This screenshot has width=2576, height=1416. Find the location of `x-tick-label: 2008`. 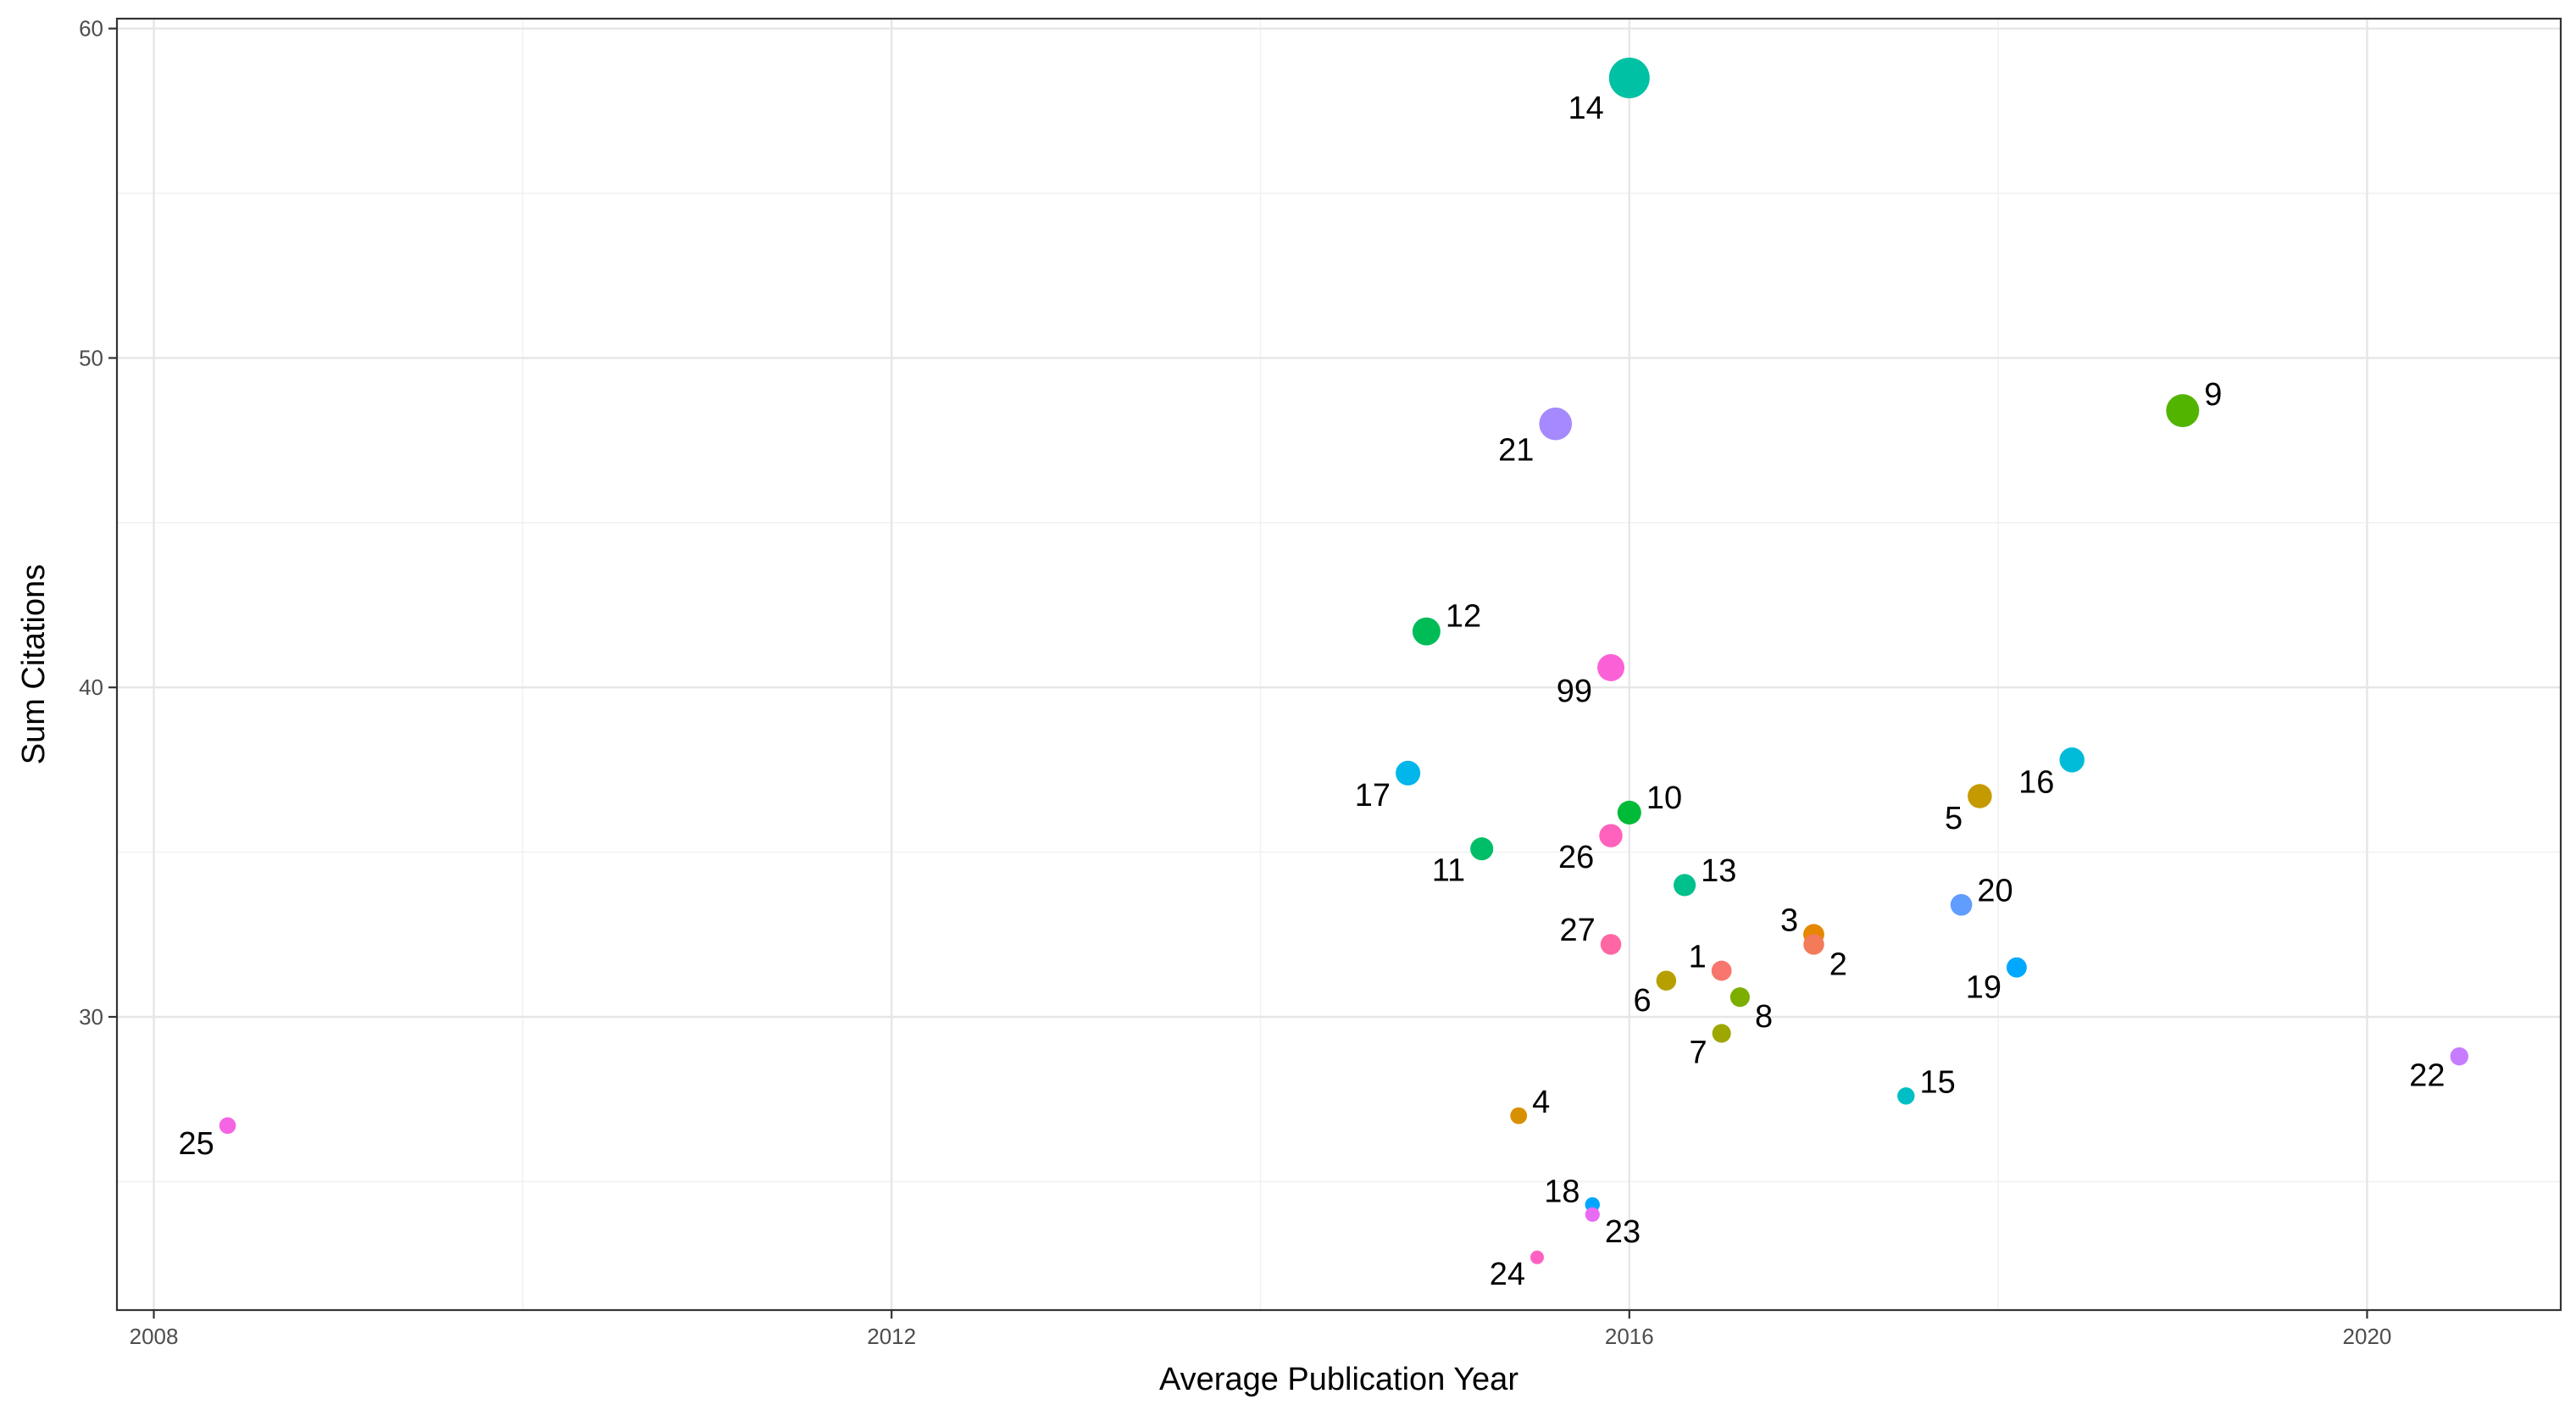

x-tick-label: 2008 is located at coordinates (154, 1336).